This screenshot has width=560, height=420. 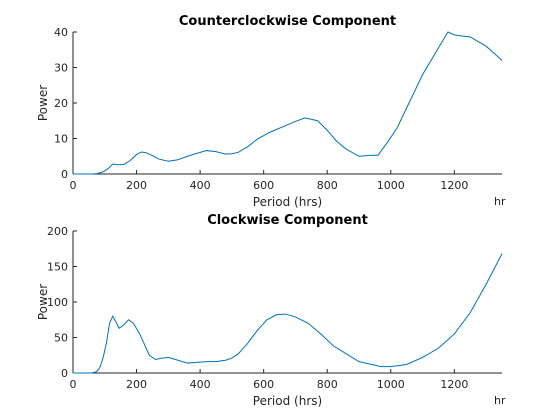 What do you see at coordinates (73, 384) in the screenshot?
I see `bottom-x-tick-label: 0` at bounding box center [73, 384].